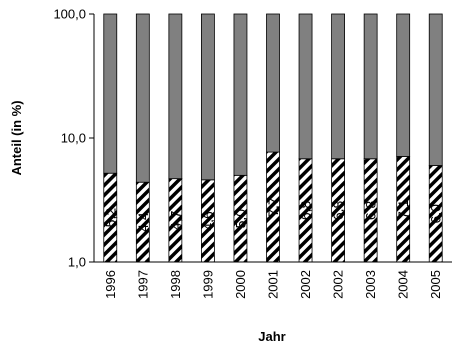  I want to click on x-tick-label-9: 2004, so click(403, 284).